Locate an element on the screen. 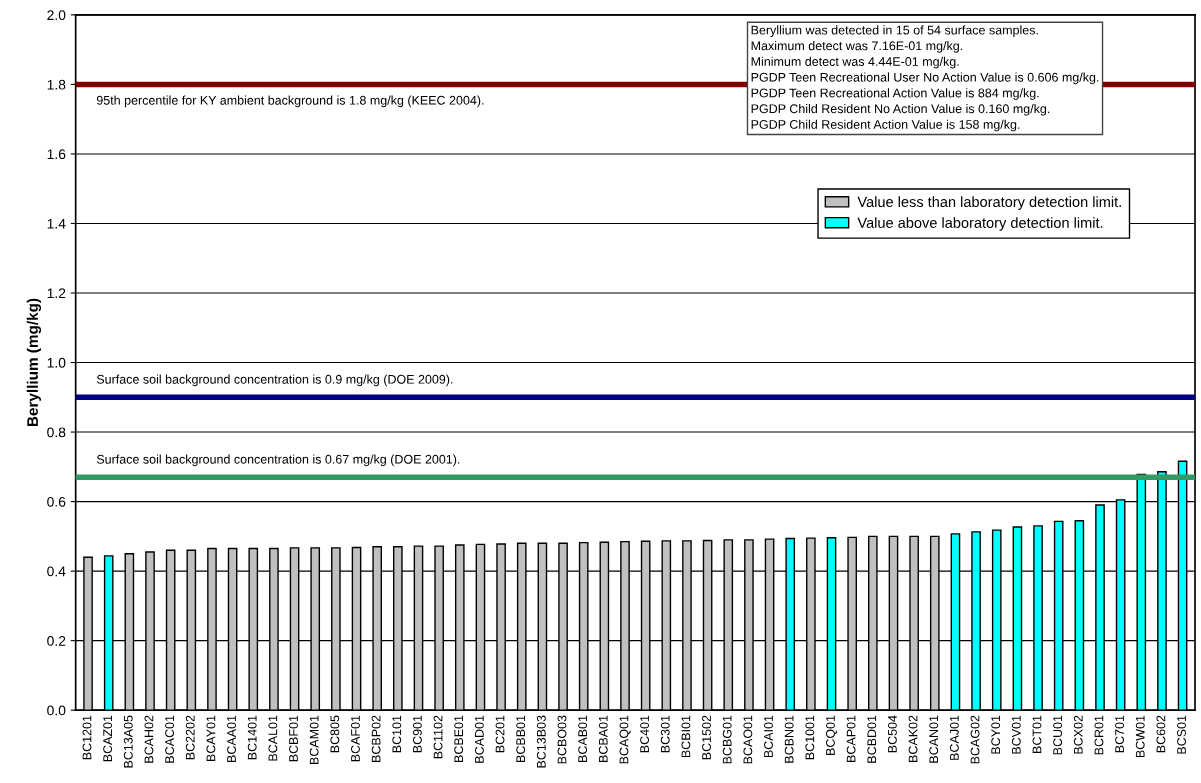 Image resolution: width=1201 pixels, height=783 pixels. x-tick-label: BCR01 is located at coordinates (1099, 735).